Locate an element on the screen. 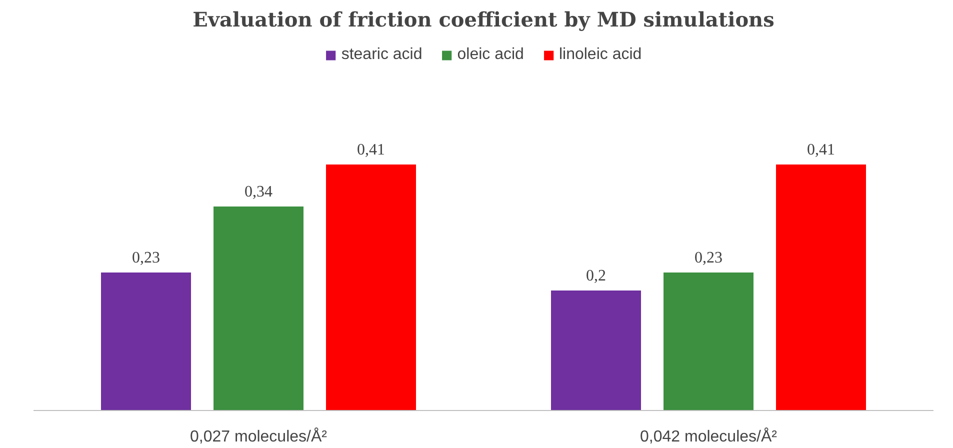 The width and height of the screenshot is (953, 448). x-tick-label: 0,027 molecules/Å² is located at coordinates (259, 437).